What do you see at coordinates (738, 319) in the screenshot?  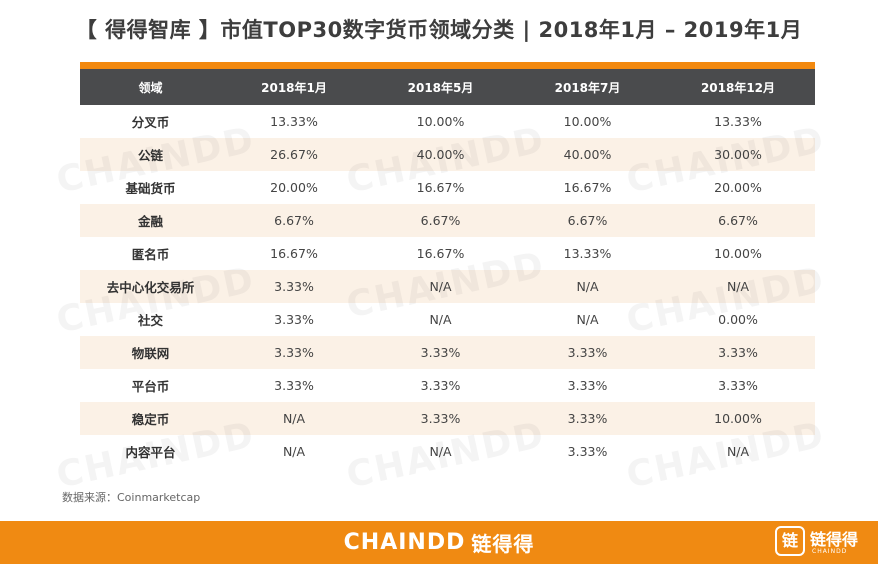 I see `value-cell: 0.00%` at bounding box center [738, 319].